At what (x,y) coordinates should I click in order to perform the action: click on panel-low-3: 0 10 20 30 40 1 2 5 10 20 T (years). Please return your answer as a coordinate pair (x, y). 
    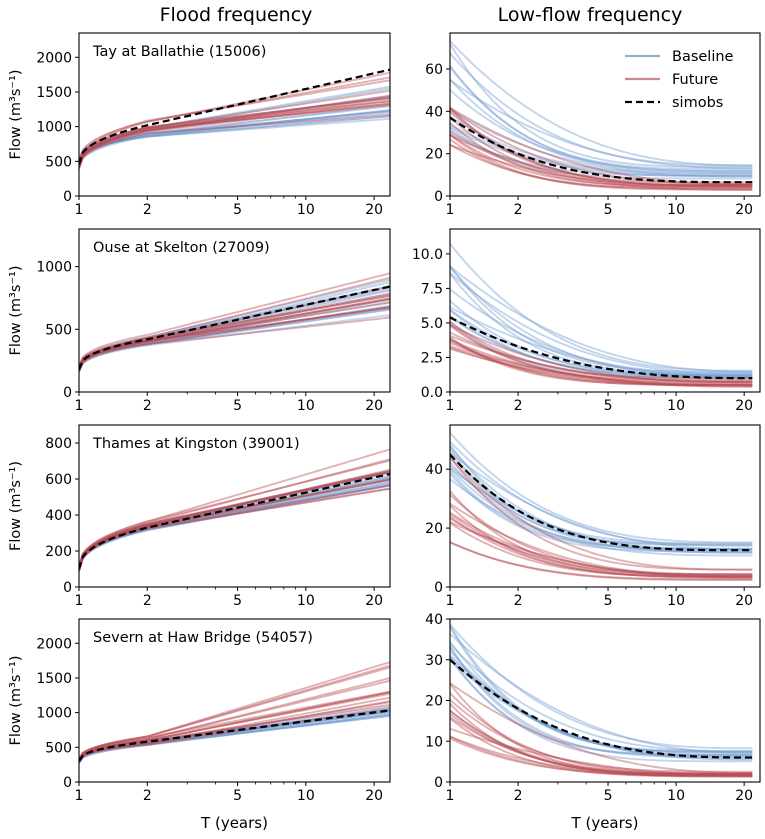
    Looking at the image, I should click on (593, 722).